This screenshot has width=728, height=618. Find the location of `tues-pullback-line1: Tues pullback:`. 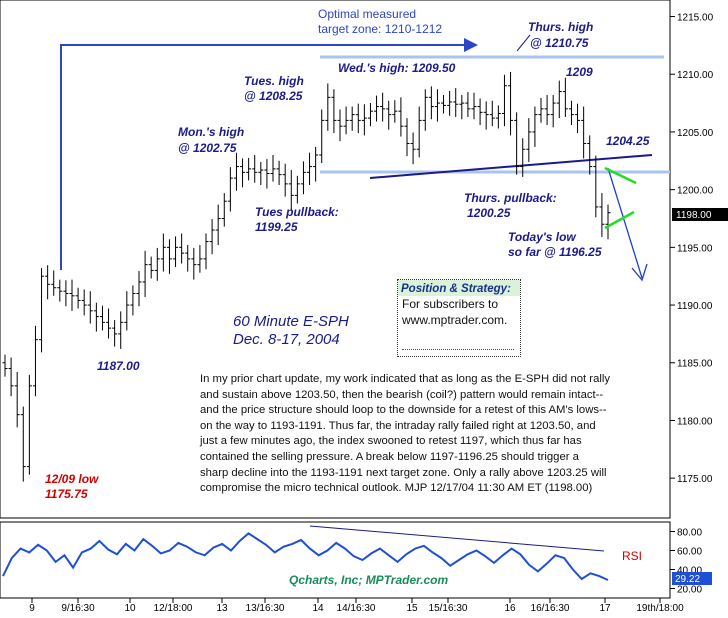

tues-pullback-line1: Tues pullback: is located at coordinates (297, 212).